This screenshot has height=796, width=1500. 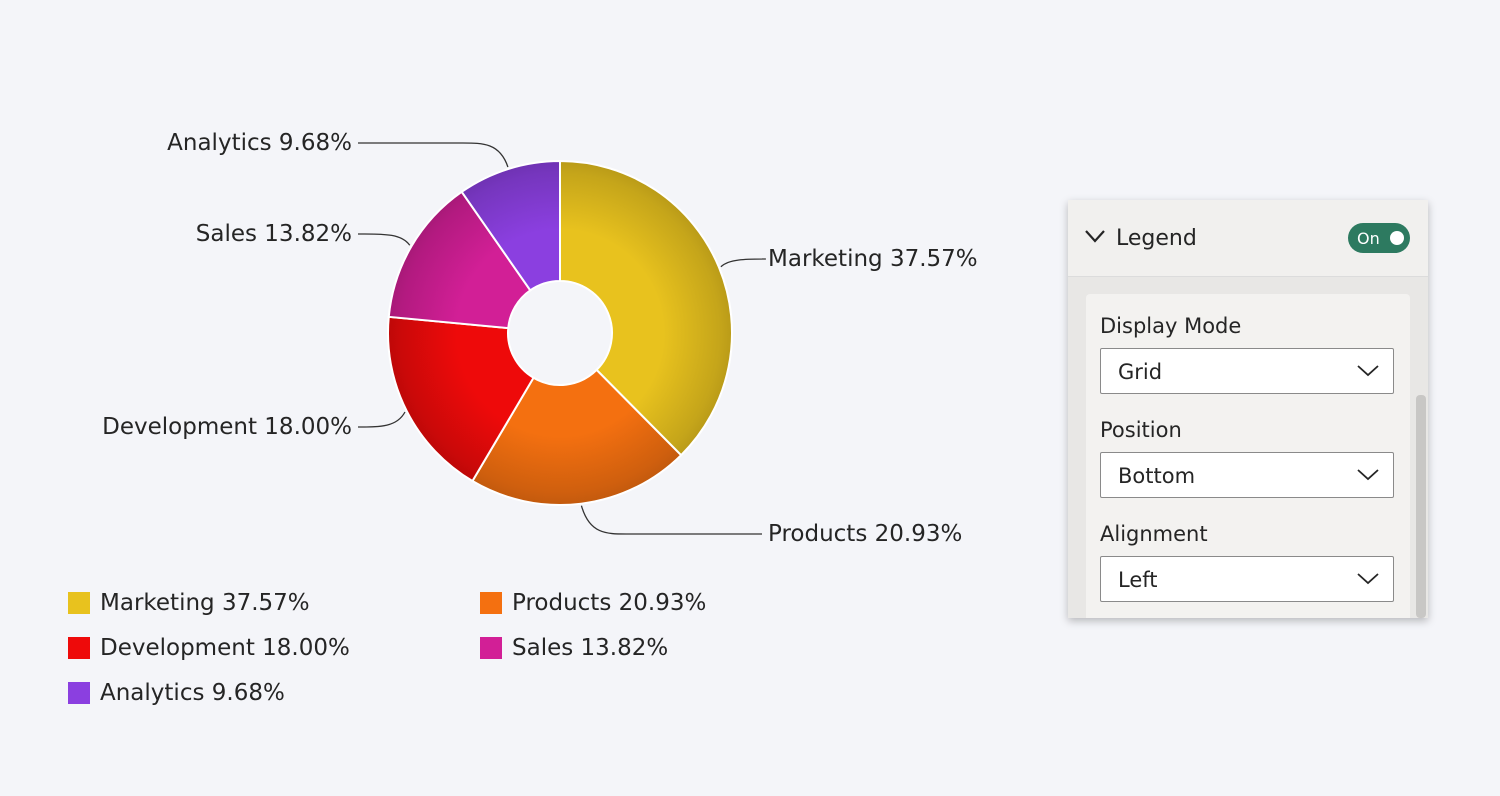 I want to click on legend-value: 13.82%, so click(x=625, y=648).